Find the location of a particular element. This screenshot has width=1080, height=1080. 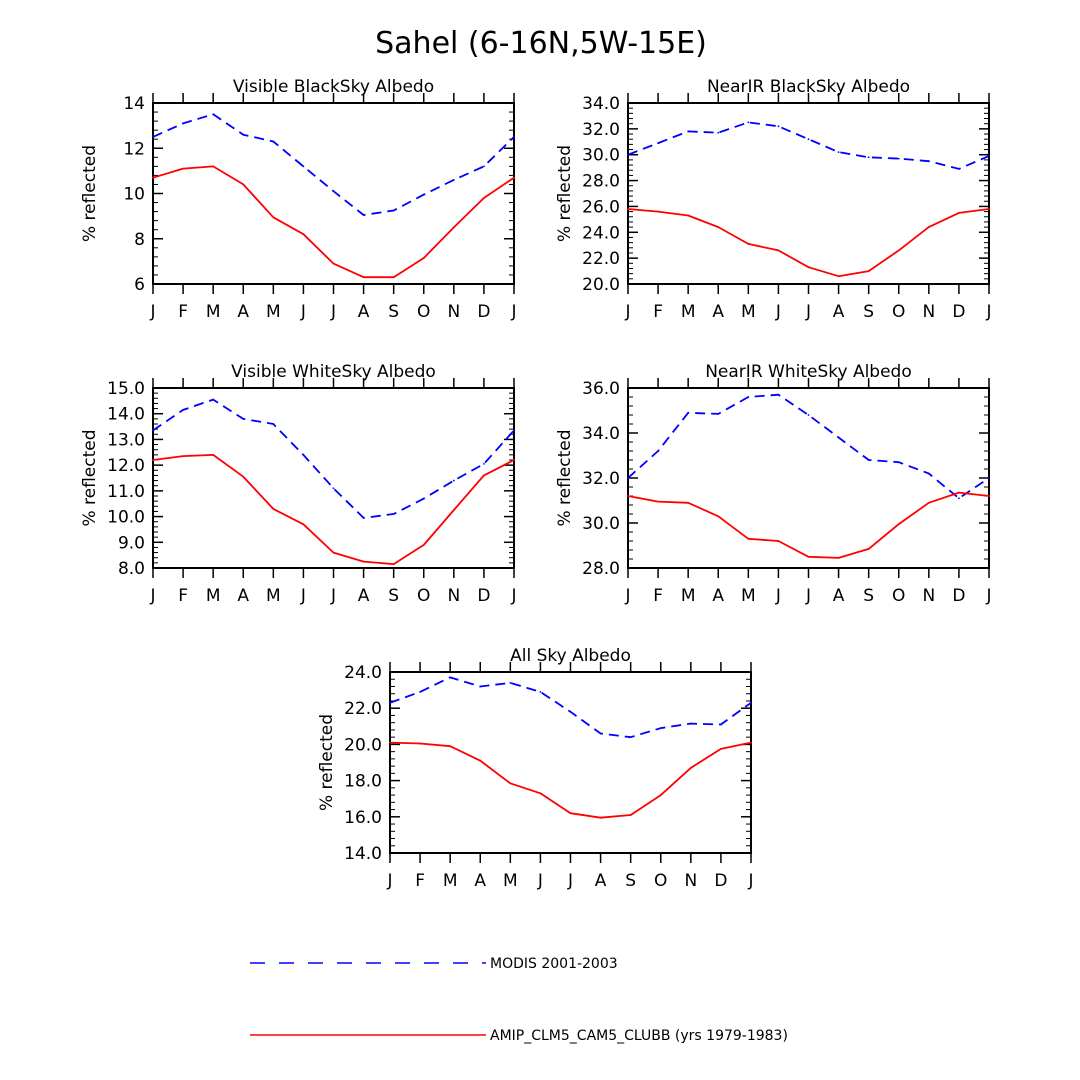

y-tick-label: 9.0 is located at coordinates (131, 543).